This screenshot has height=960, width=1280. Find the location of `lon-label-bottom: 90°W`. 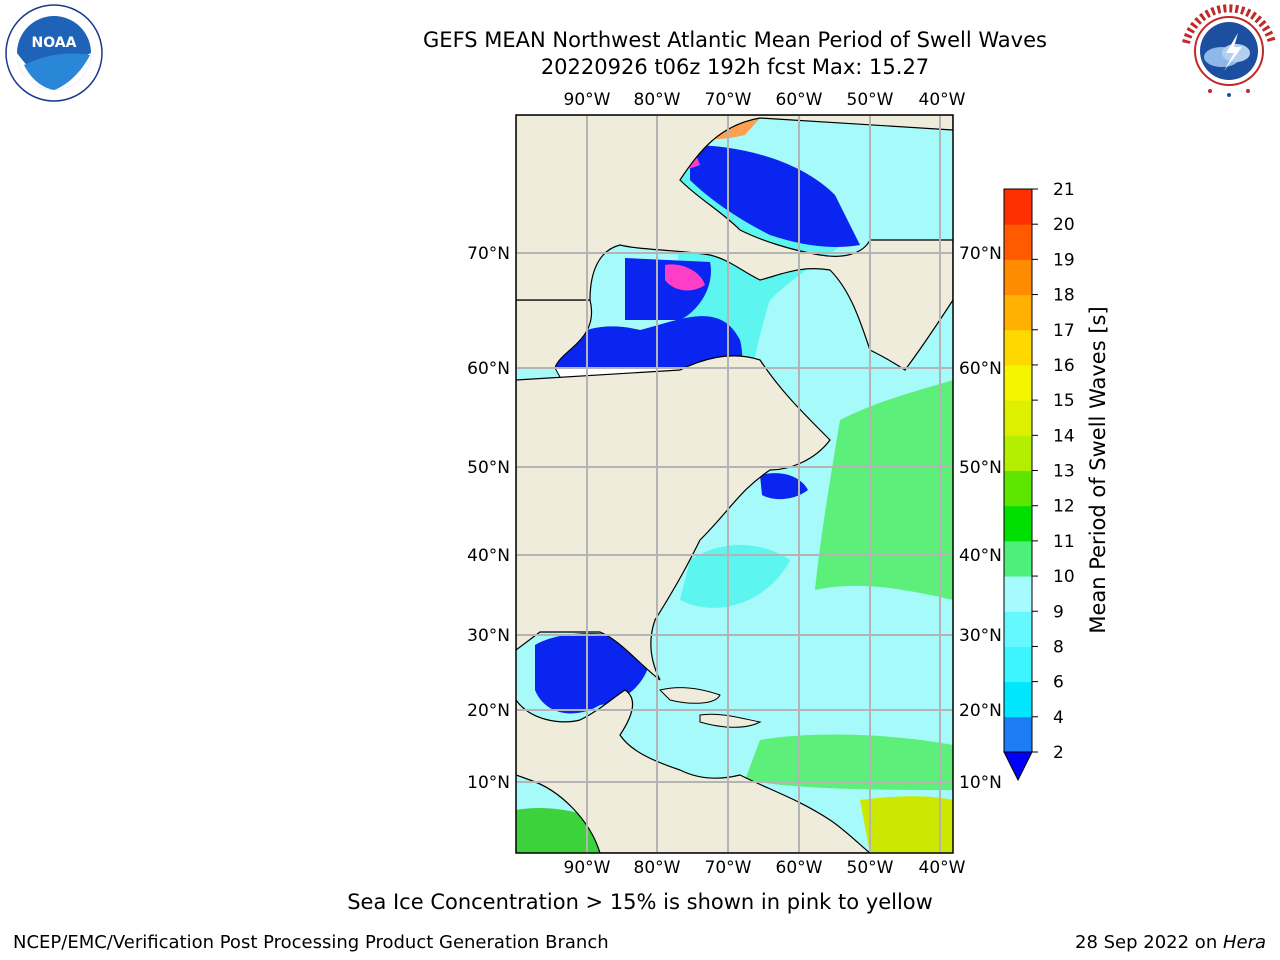

lon-label-bottom: 90°W is located at coordinates (587, 868).